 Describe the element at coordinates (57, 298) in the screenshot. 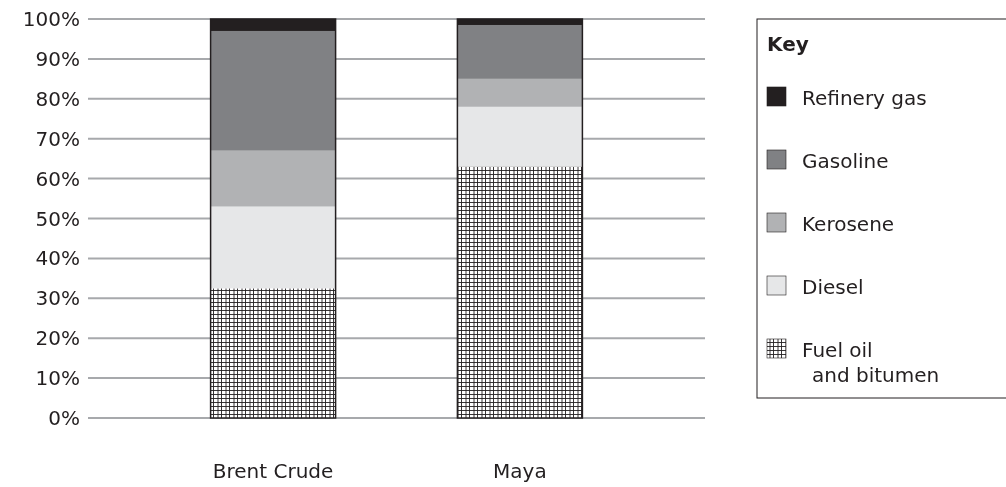

I see `y-tick-label: 30%` at that location.